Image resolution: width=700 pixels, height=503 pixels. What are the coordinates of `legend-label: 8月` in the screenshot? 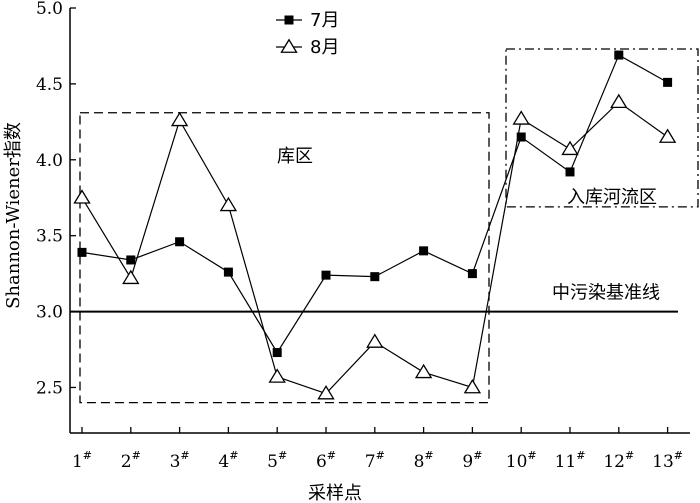 It's located at (324, 47).